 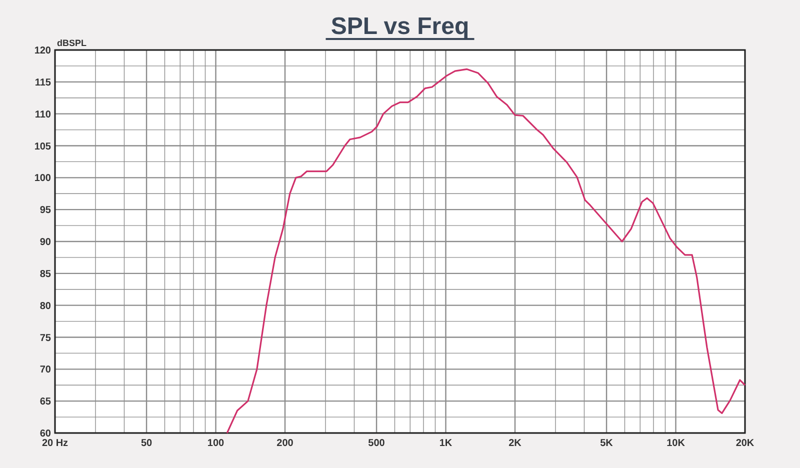 I want to click on y-tick-label: 85, so click(x=46, y=274).